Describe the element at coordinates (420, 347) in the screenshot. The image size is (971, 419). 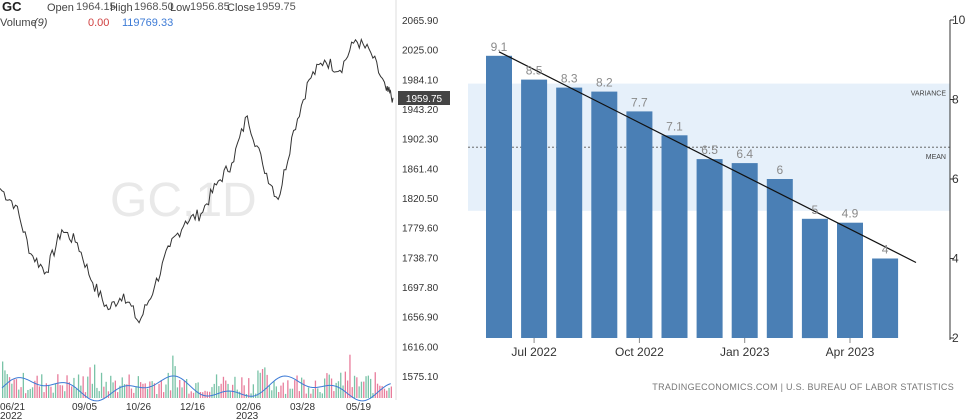
I see `price-tick-label: 1616.00` at that location.